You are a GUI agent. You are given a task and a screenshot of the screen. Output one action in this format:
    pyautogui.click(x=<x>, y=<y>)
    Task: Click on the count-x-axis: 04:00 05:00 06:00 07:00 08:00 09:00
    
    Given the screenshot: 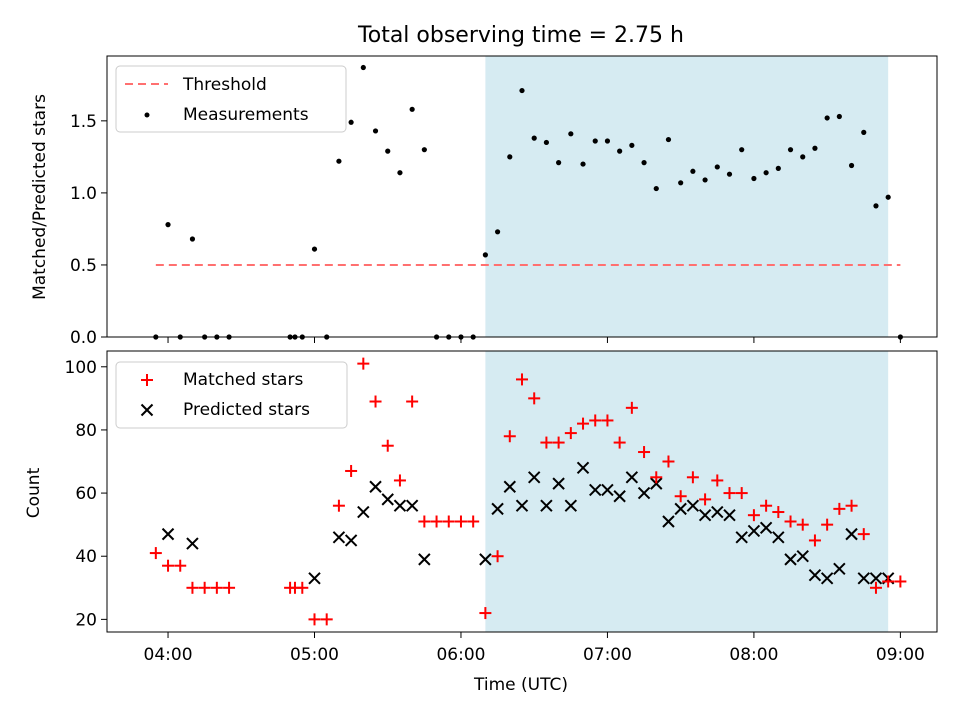 What is the action you would take?
    pyautogui.click(x=534, y=648)
    